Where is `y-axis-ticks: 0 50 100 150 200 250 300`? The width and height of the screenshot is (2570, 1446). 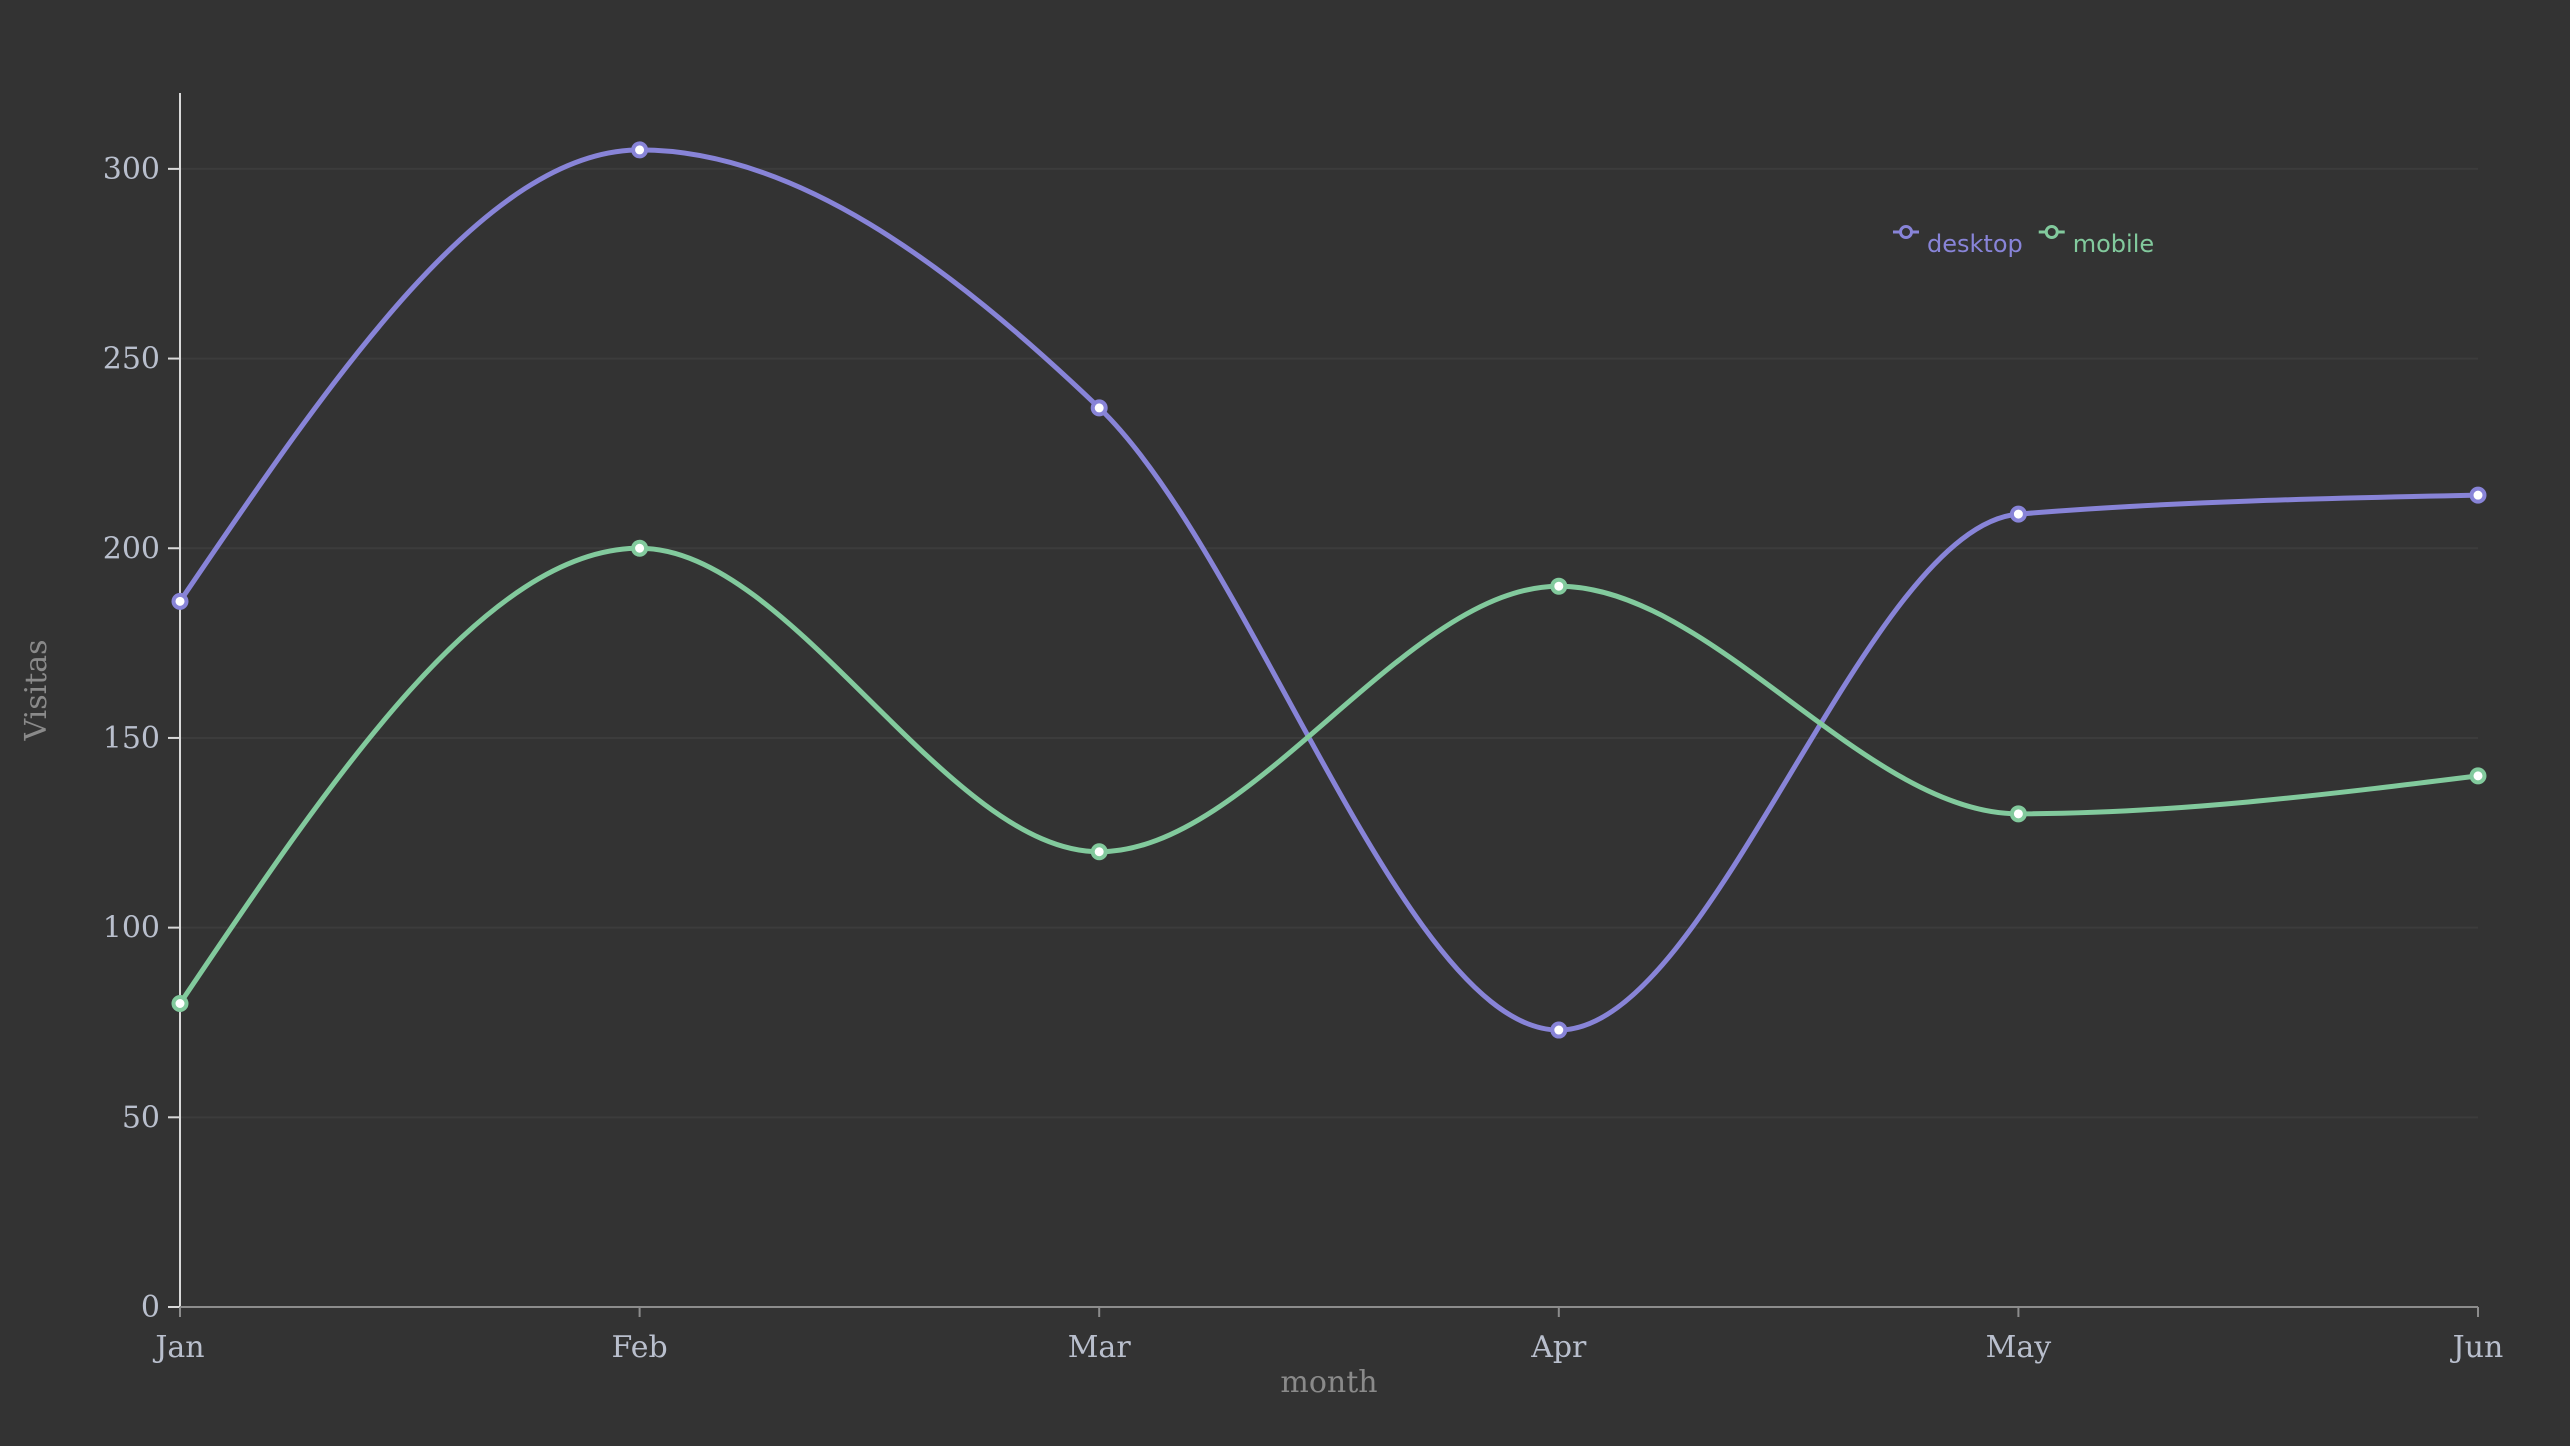
y-axis-ticks: 0 50 100 150 200 250 300 is located at coordinates (141, 738).